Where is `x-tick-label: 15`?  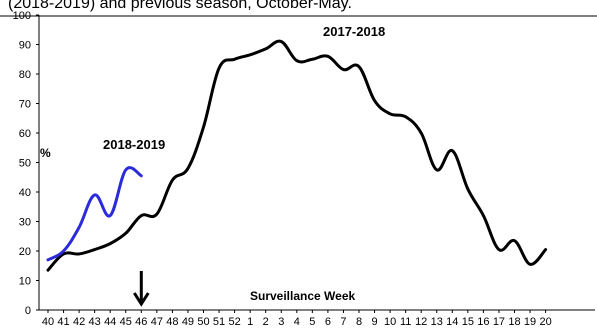 x-tick-label: 15 is located at coordinates (468, 322).